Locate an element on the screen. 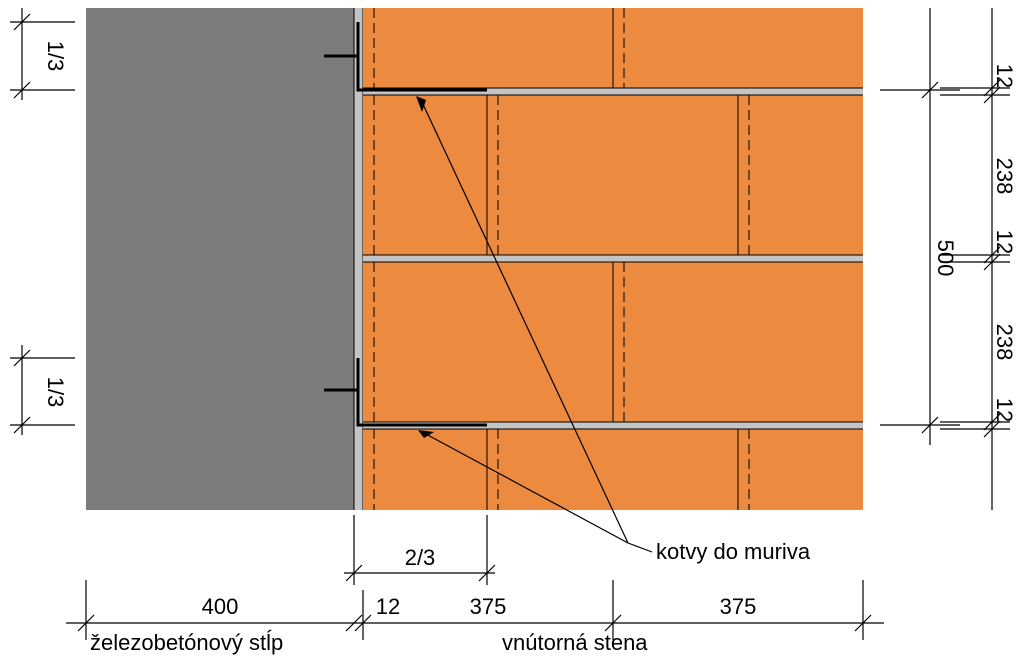  brick-length-2-dim: 375 is located at coordinates (738, 606).